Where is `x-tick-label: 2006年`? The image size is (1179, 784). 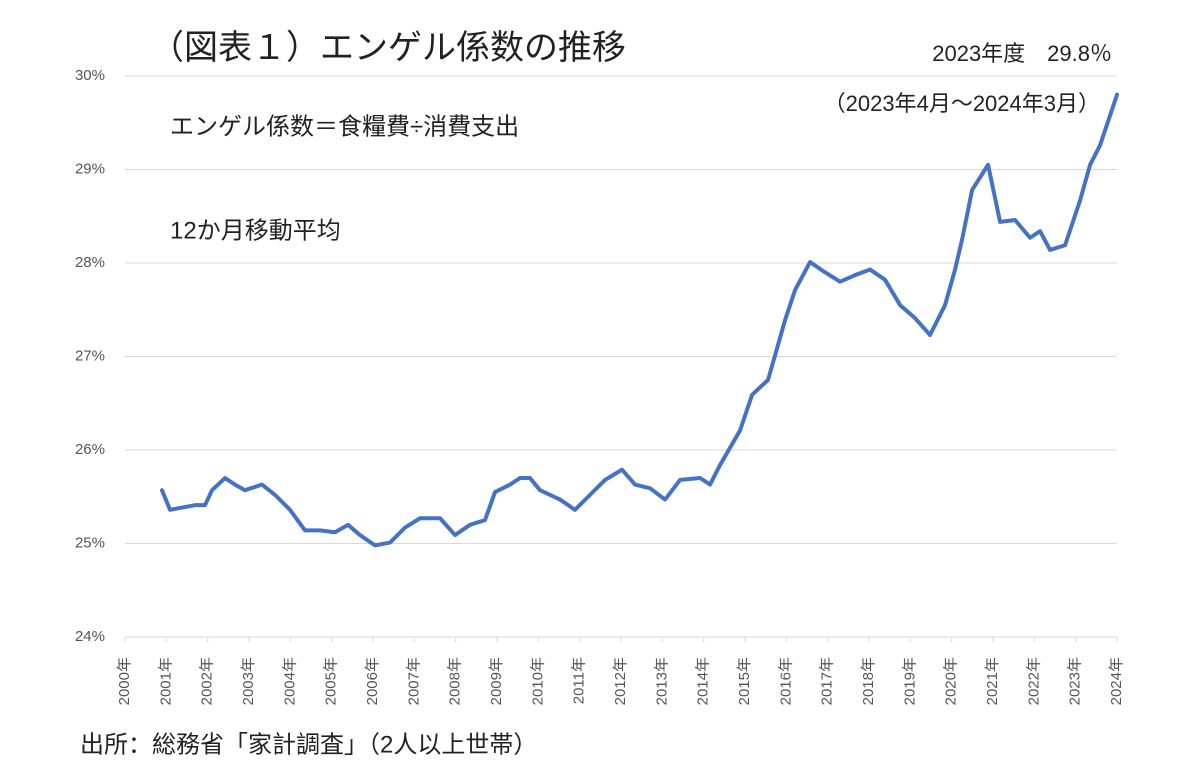 x-tick-label: 2006年 is located at coordinates (372, 681).